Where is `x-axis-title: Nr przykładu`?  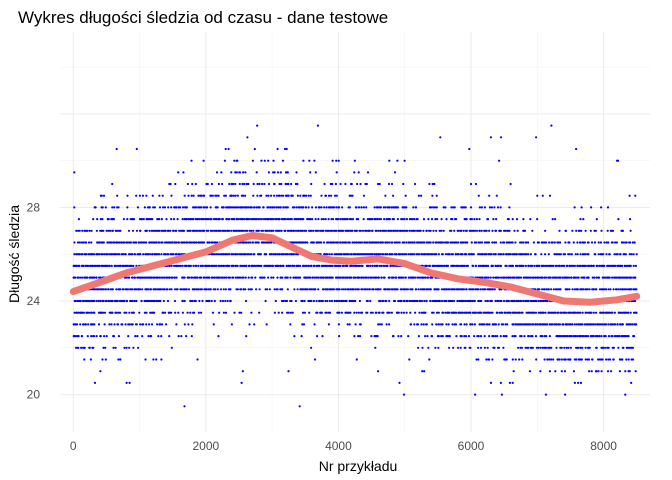 x-axis-title: Nr przykładu is located at coordinates (358, 466).